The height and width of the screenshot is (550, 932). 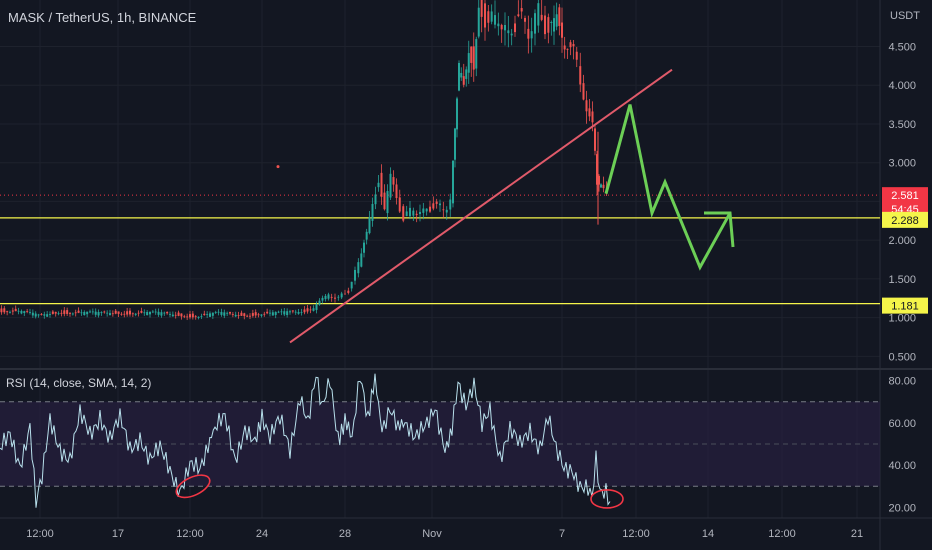 What do you see at coordinates (102, 17) in the screenshot?
I see `chart-title: MASK / TetherUS, 1h, BINANCE` at bounding box center [102, 17].